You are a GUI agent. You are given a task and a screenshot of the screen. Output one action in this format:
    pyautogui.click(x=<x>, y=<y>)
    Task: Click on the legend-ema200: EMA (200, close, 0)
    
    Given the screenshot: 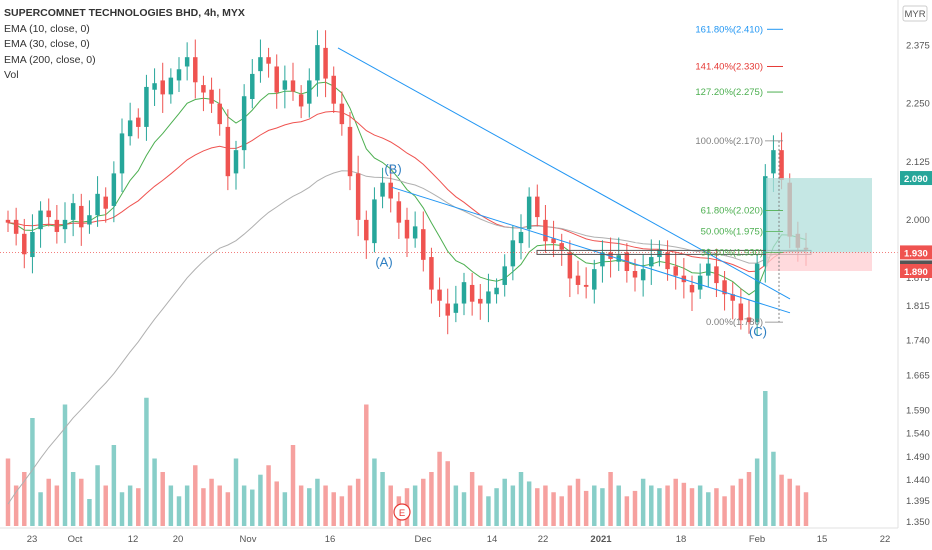 What is the action you would take?
    pyautogui.click(x=50, y=59)
    